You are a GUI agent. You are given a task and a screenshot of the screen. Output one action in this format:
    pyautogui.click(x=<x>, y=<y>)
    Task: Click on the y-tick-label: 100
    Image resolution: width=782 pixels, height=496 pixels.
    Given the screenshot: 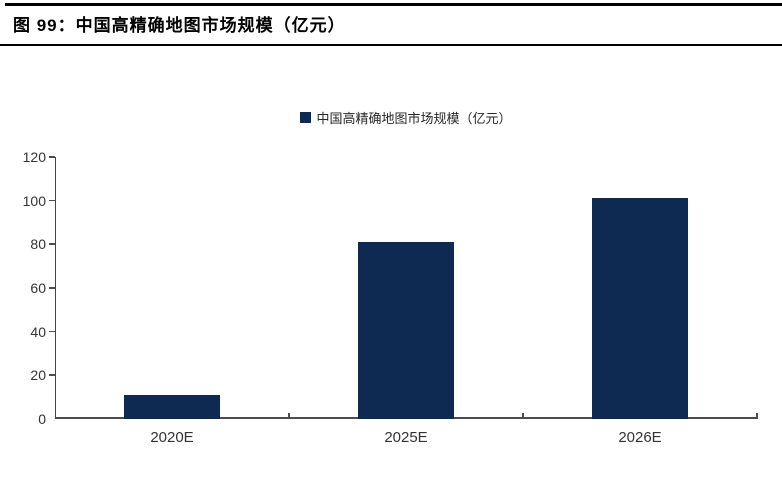 What is the action you would take?
    pyautogui.click(x=34, y=200)
    